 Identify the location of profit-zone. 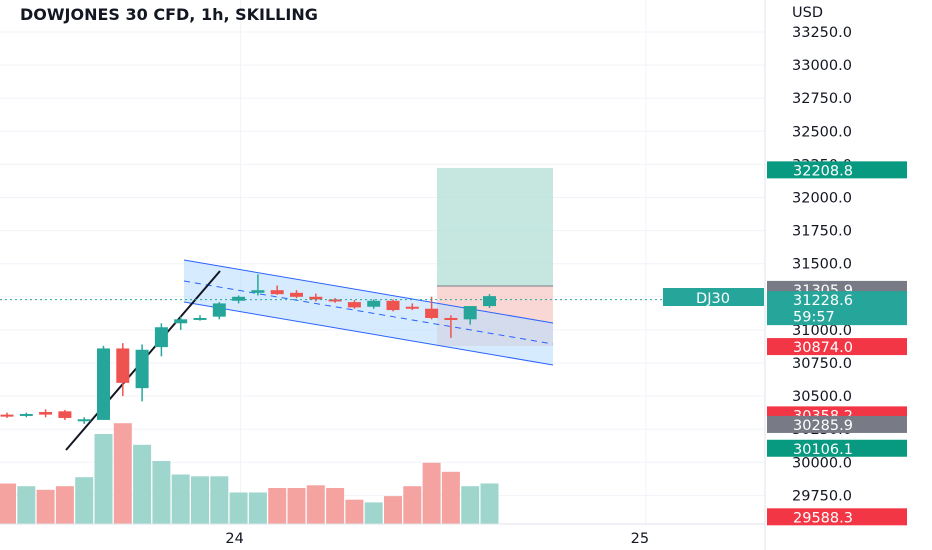
(495, 227).